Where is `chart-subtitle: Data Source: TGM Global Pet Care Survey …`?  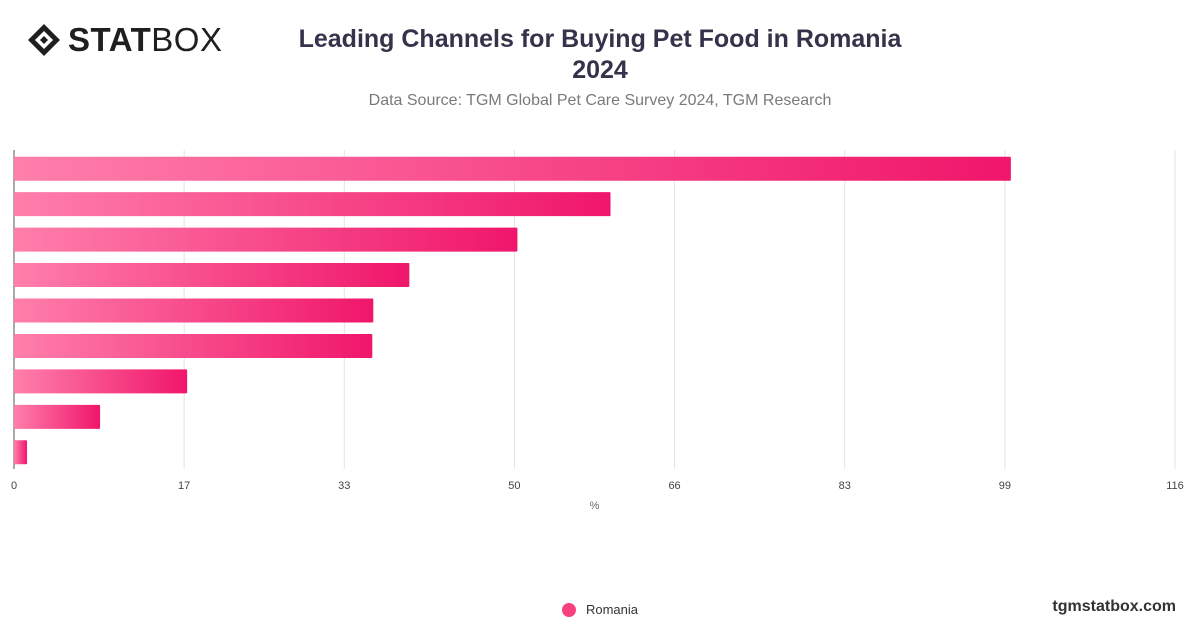
chart-subtitle: Data Source: TGM Global Pet Care Survey … is located at coordinates (600, 100).